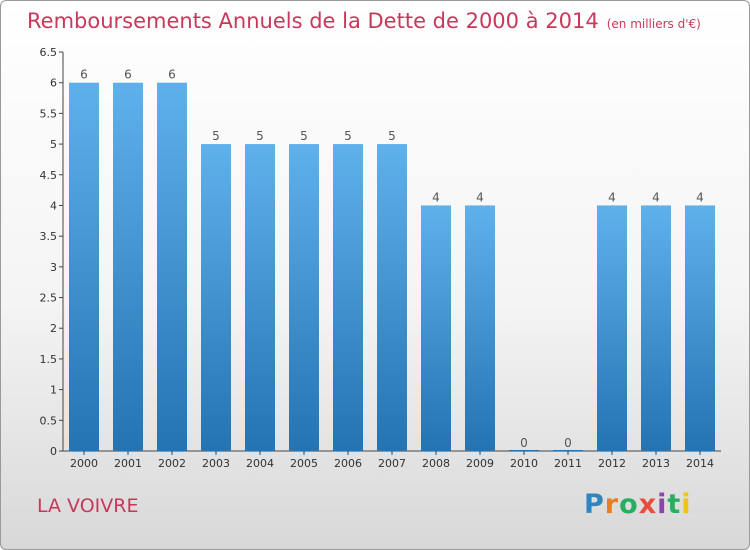 This screenshot has height=550, width=750. I want to click on y-tick-label: 2.5, so click(49, 298).